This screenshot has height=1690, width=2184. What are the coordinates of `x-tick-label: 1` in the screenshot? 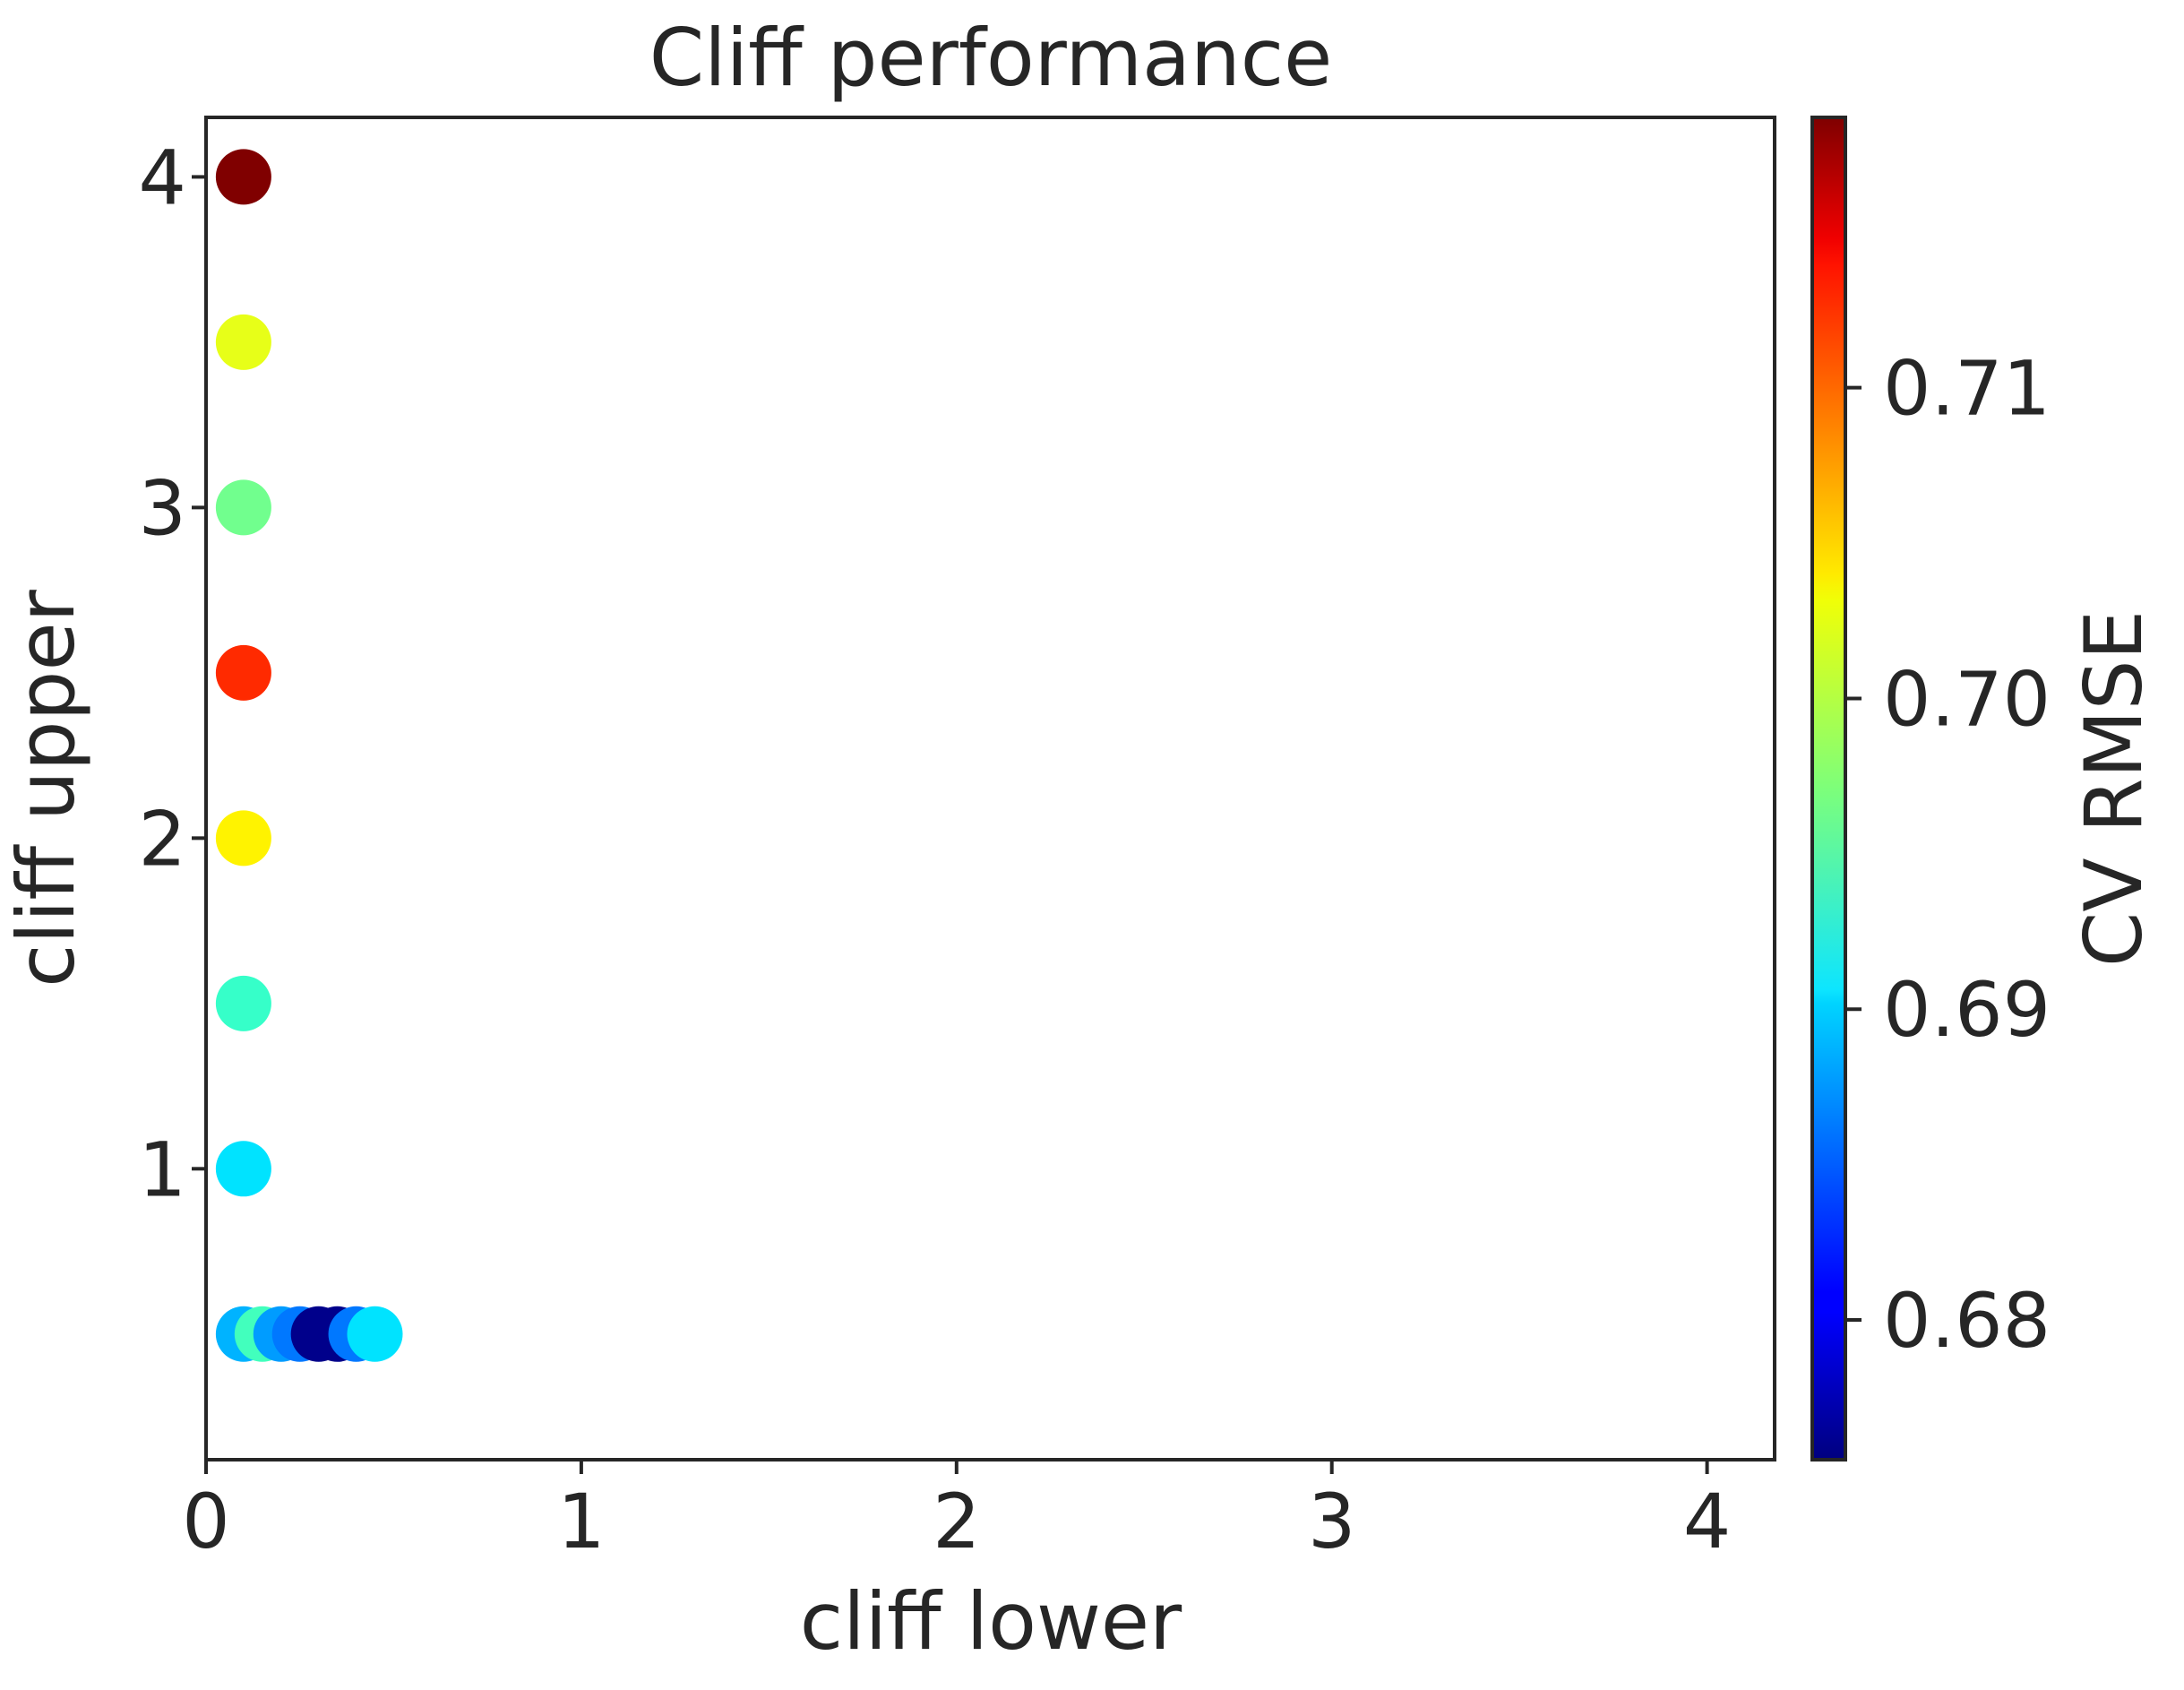 It's located at (581, 1521).